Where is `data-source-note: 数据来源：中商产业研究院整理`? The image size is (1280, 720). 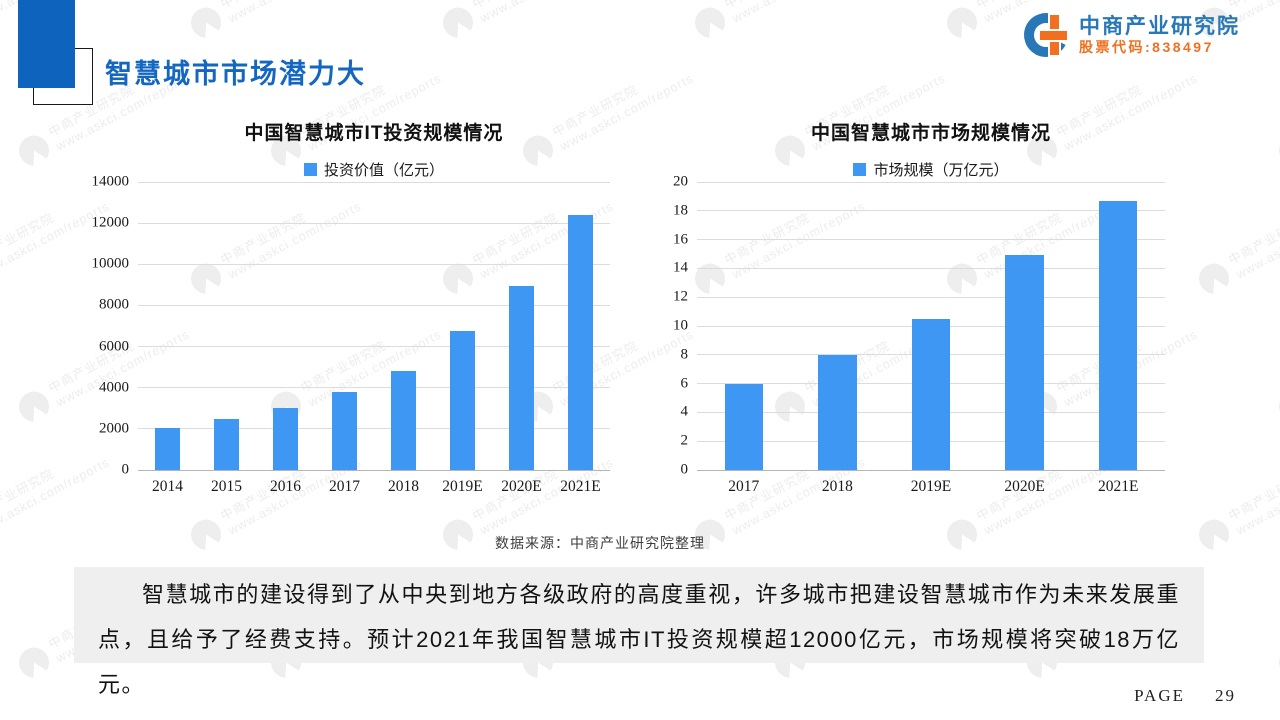 data-source-note: 数据来源：中商产业研究院整理 is located at coordinates (600, 543).